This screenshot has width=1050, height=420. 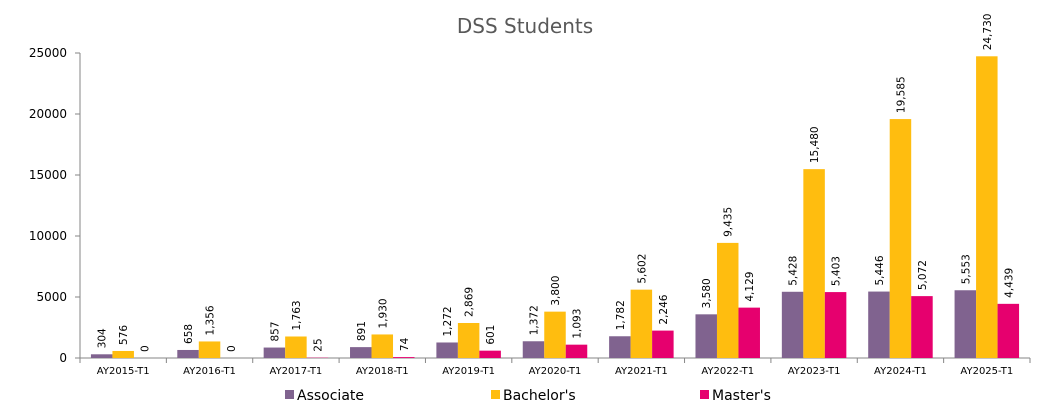 I want to click on data-label: 5,446, so click(x=880, y=270).